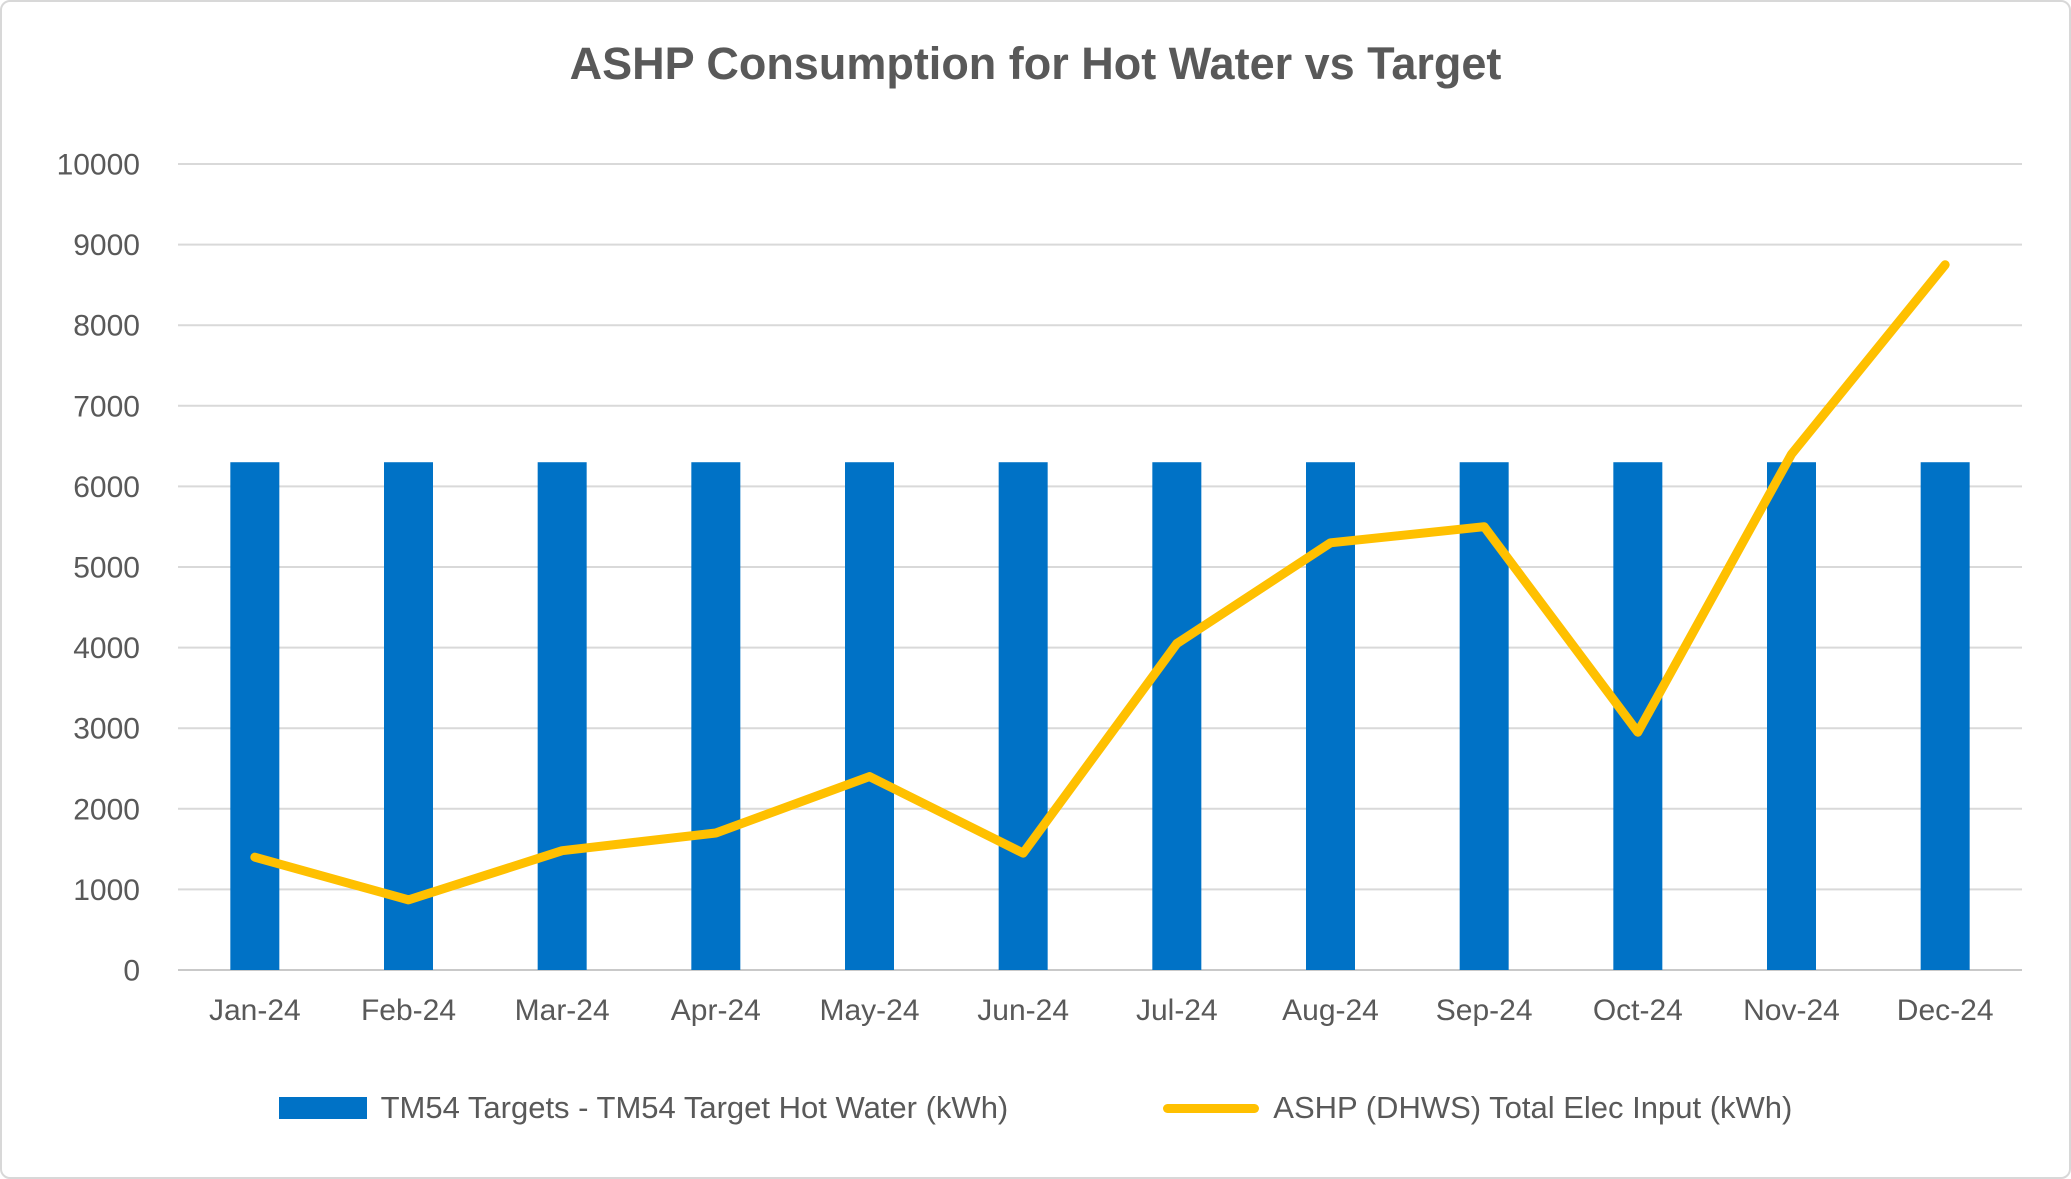  What do you see at coordinates (255, 1010) in the screenshot?
I see `x-axis-label-Jan-24: Jan-24` at bounding box center [255, 1010].